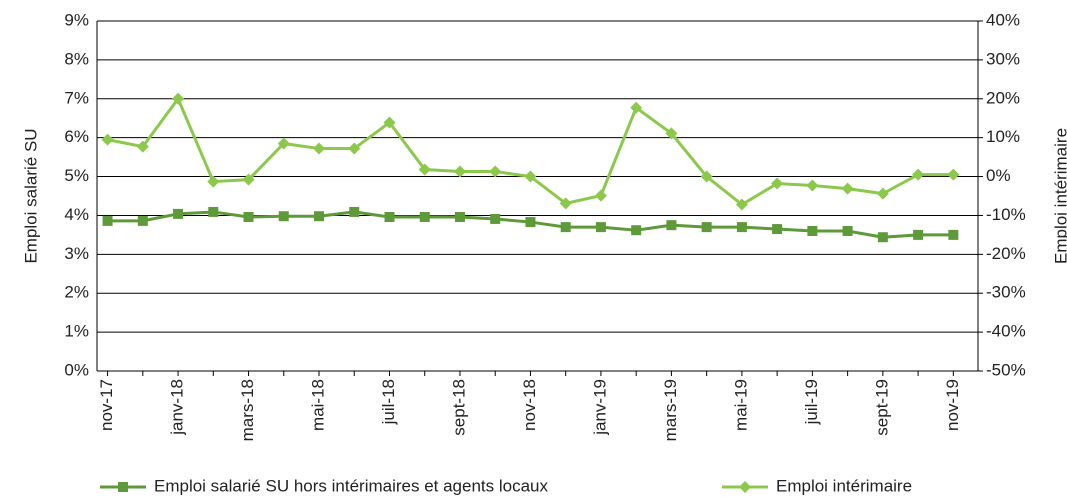 This screenshot has height=497, width=1067. What do you see at coordinates (76, 58) in the screenshot?
I see `y-tick-label: 8%` at bounding box center [76, 58].